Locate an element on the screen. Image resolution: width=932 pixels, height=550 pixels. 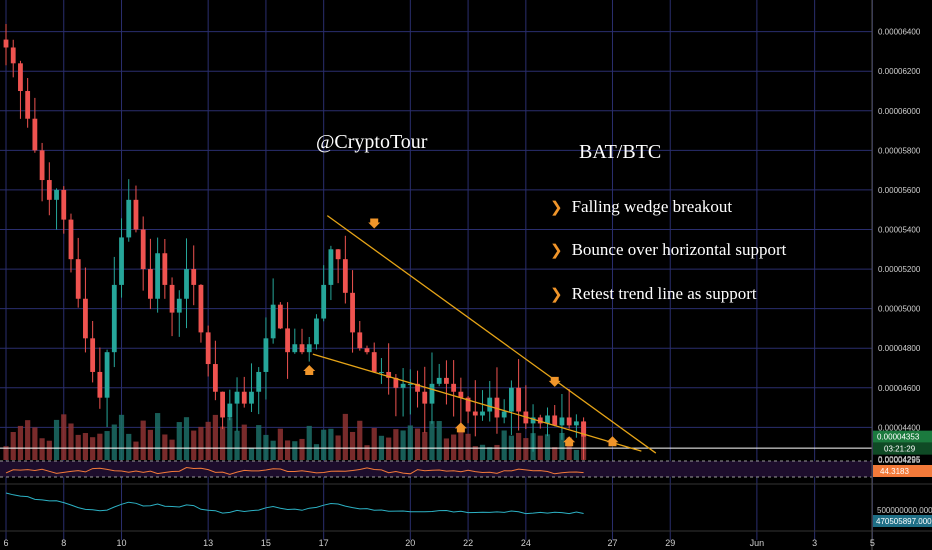
current-price-badge is located at coordinates (902, 436).